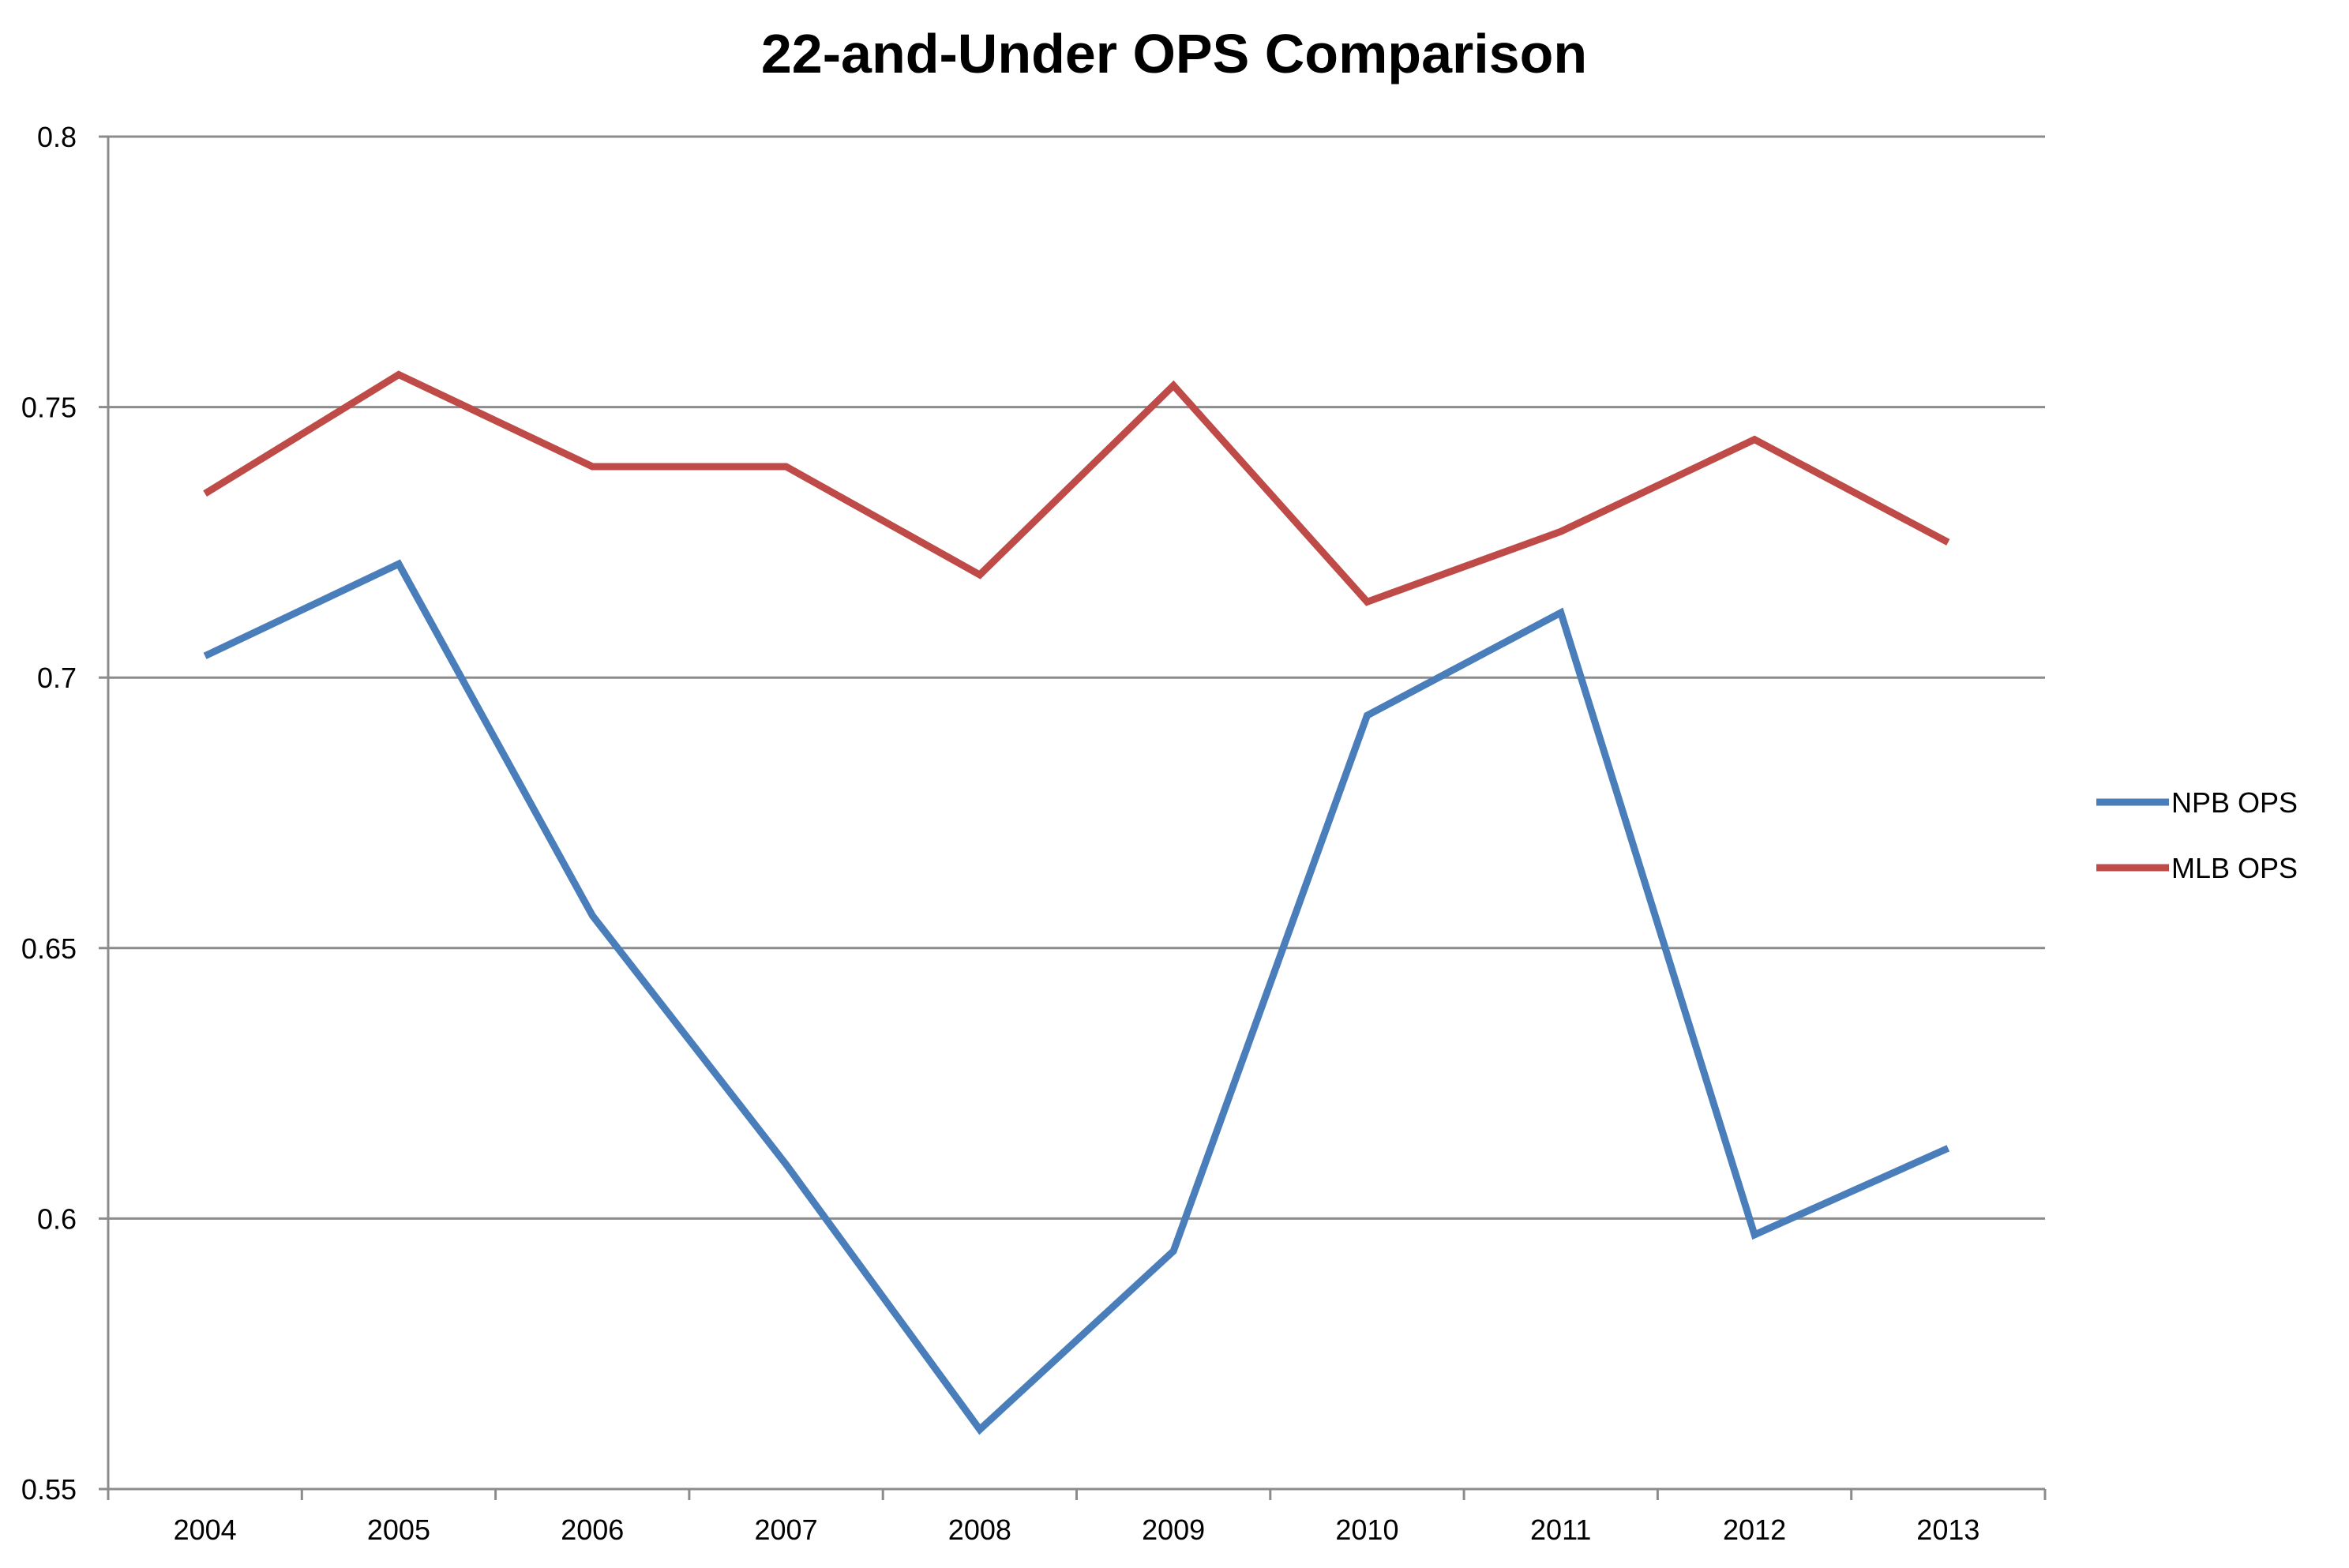 Image resolution: width=2349 pixels, height=1568 pixels. I want to click on chart-title: 22-and-Under OPS Comparison, so click(1174, 54).